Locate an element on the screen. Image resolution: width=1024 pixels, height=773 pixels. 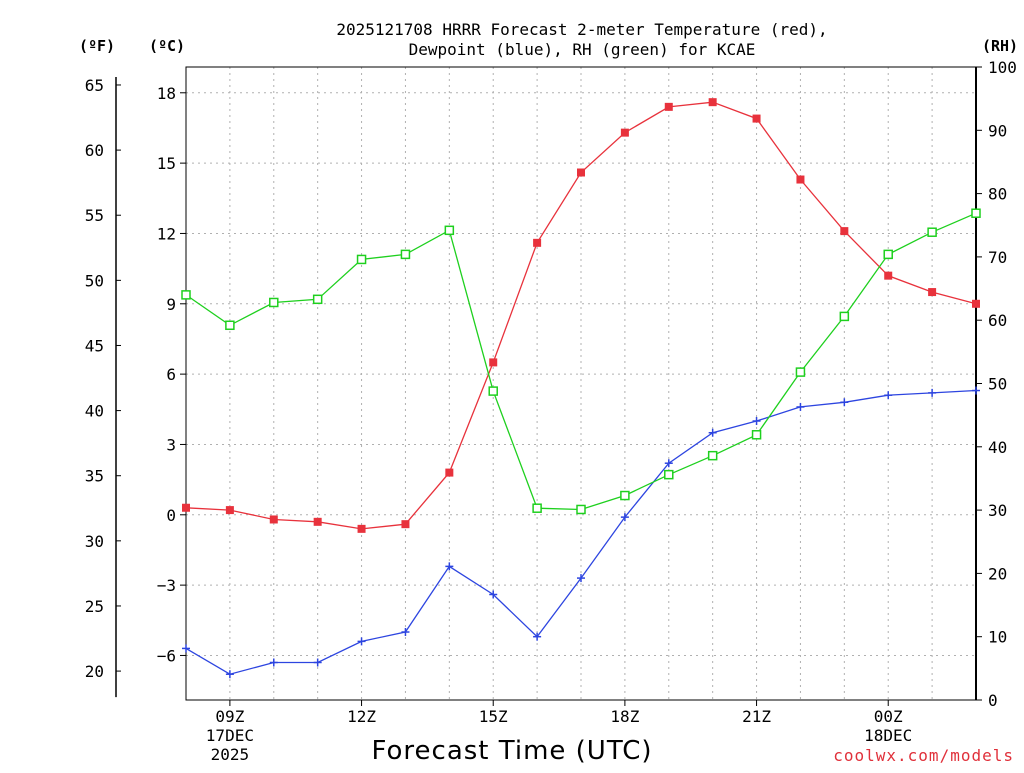
fahrenheit-tick-label: 45 is located at coordinates (94, 345).